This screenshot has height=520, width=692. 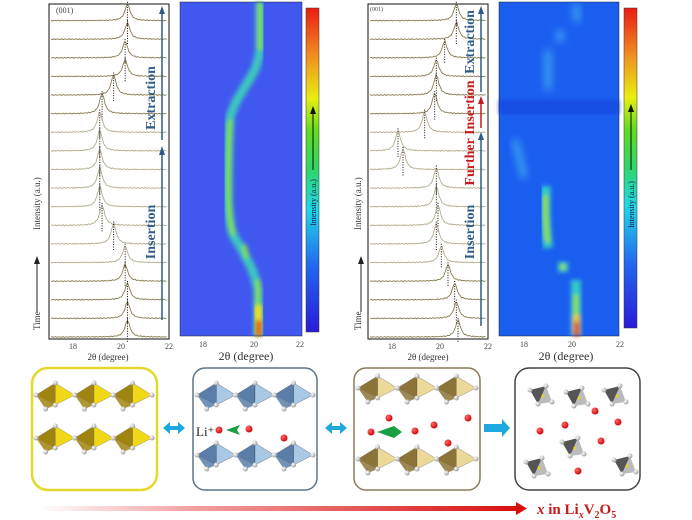 I want to click on panel-b-heatmap-bg, so click(x=559, y=169).